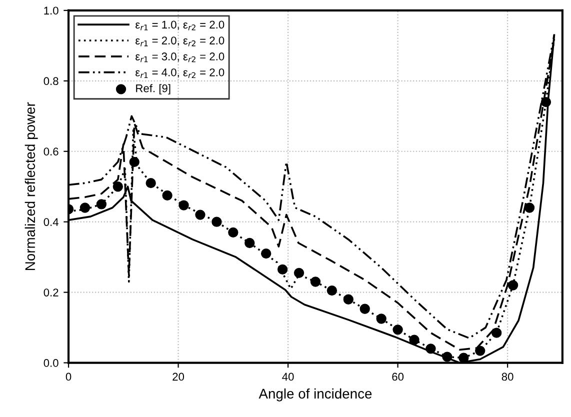  What do you see at coordinates (51, 10) in the screenshot?
I see `y-tick-label: 1.0` at bounding box center [51, 10].